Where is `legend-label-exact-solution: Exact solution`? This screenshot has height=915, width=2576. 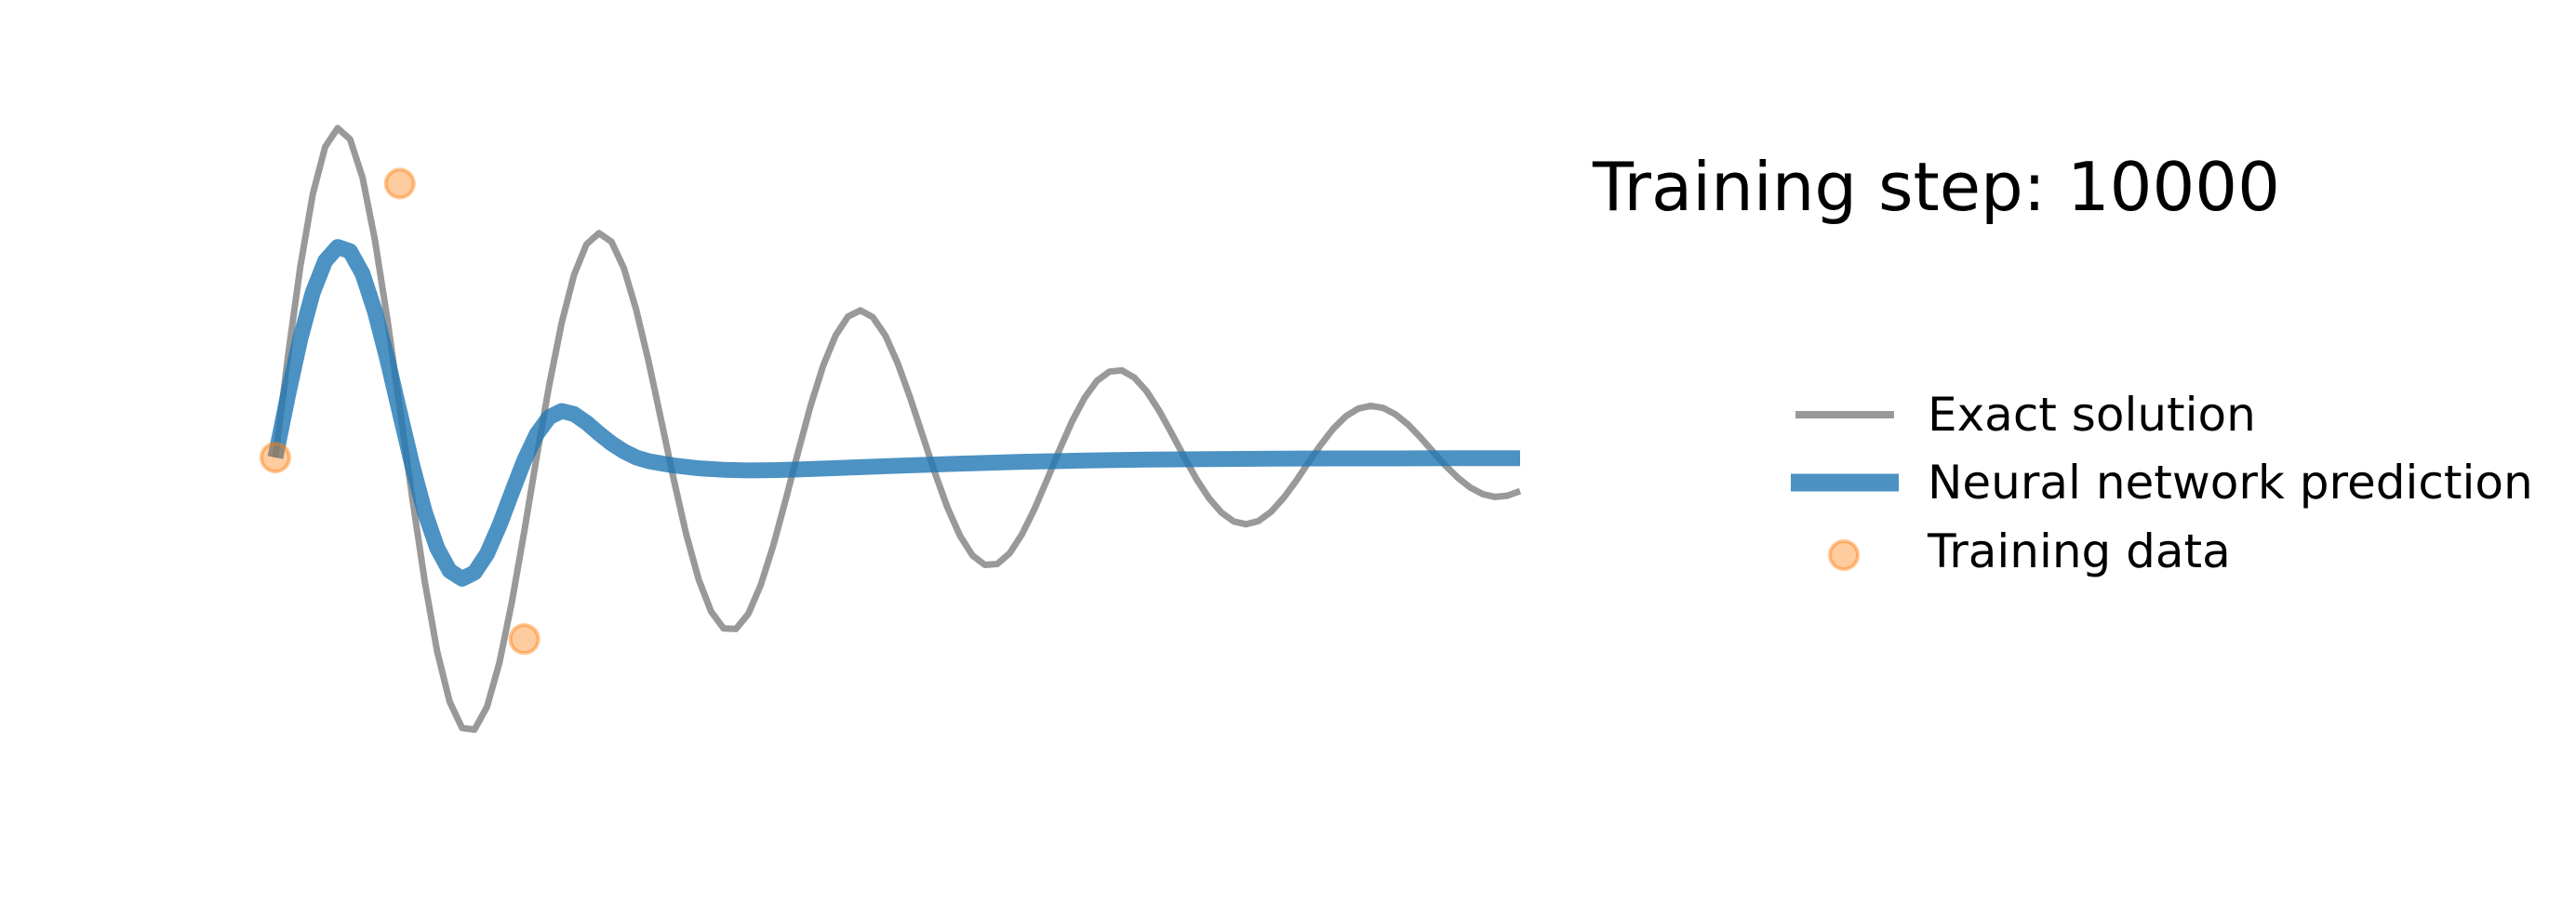 legend-label-exact-solution: Exact solution is located at coordinates (2092, 415).